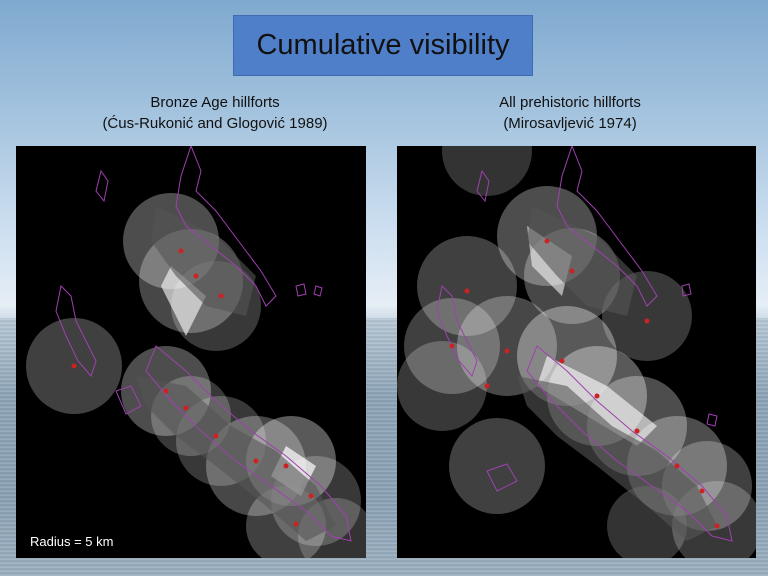 This screenshot has height=576, width=768. Describe the element at coordinates (215, 102) in the screenshot. I see `left-caption-line1: Bronze Age hillforts` at that location.